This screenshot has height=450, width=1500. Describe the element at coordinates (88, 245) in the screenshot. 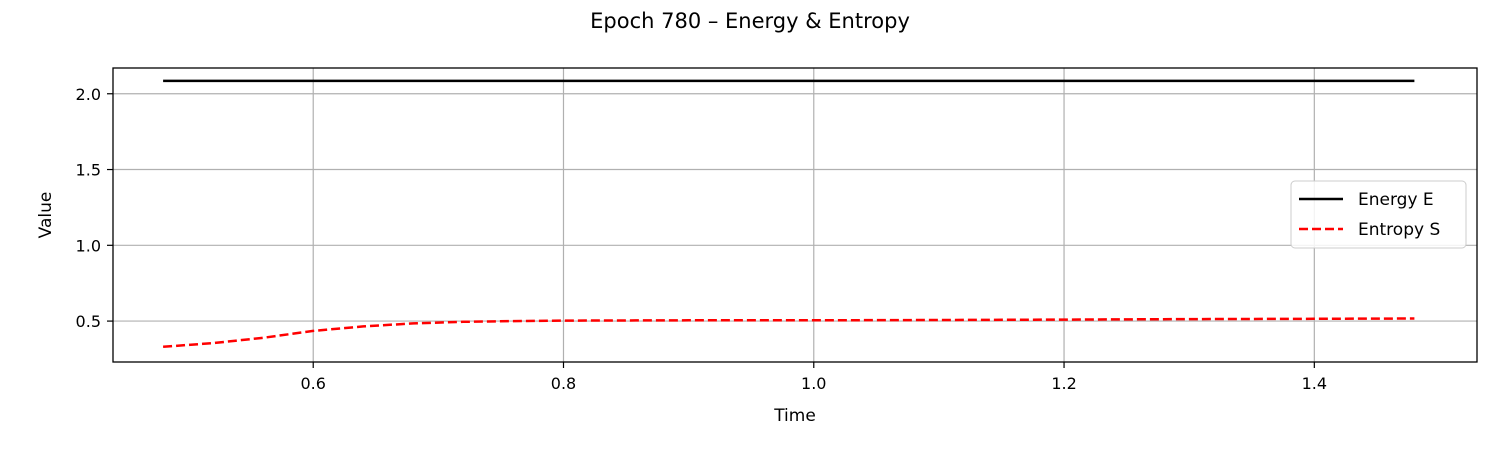

I see `y-tick-label: 1.0` at that location.